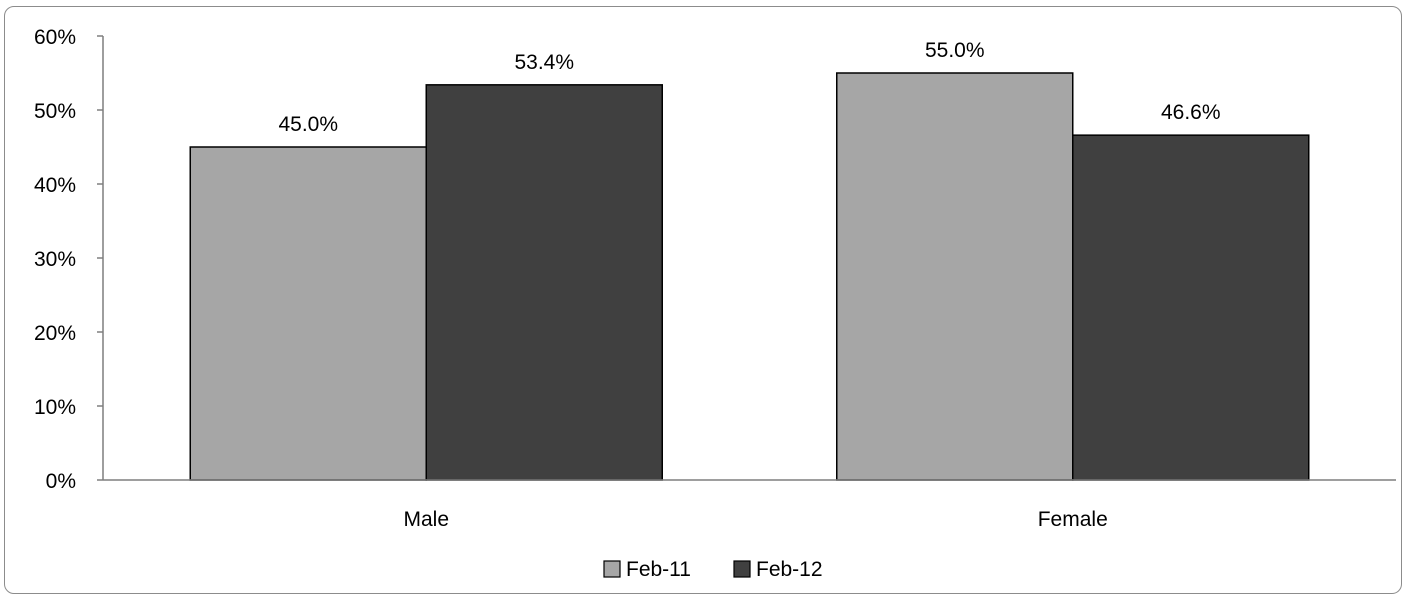  I want to click on legend-item-feb-11: Feb-11, so click(647, 569).